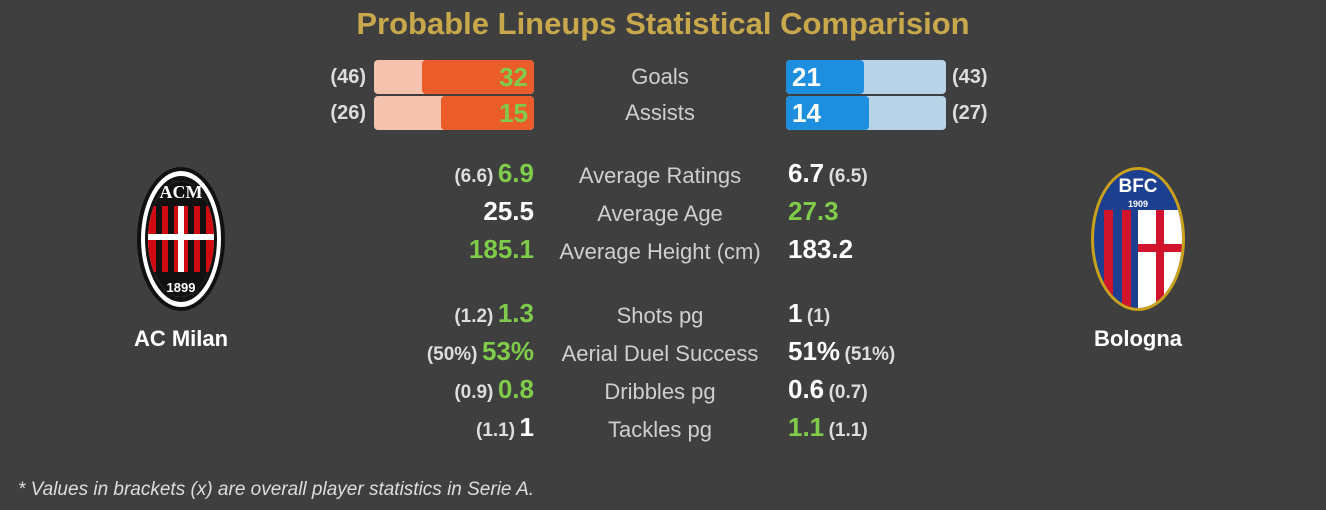  What do you see at coordinates (507, 351) in the screenshot?
I see `home-aerial-value: 53%` at bounding box center [507, 351].